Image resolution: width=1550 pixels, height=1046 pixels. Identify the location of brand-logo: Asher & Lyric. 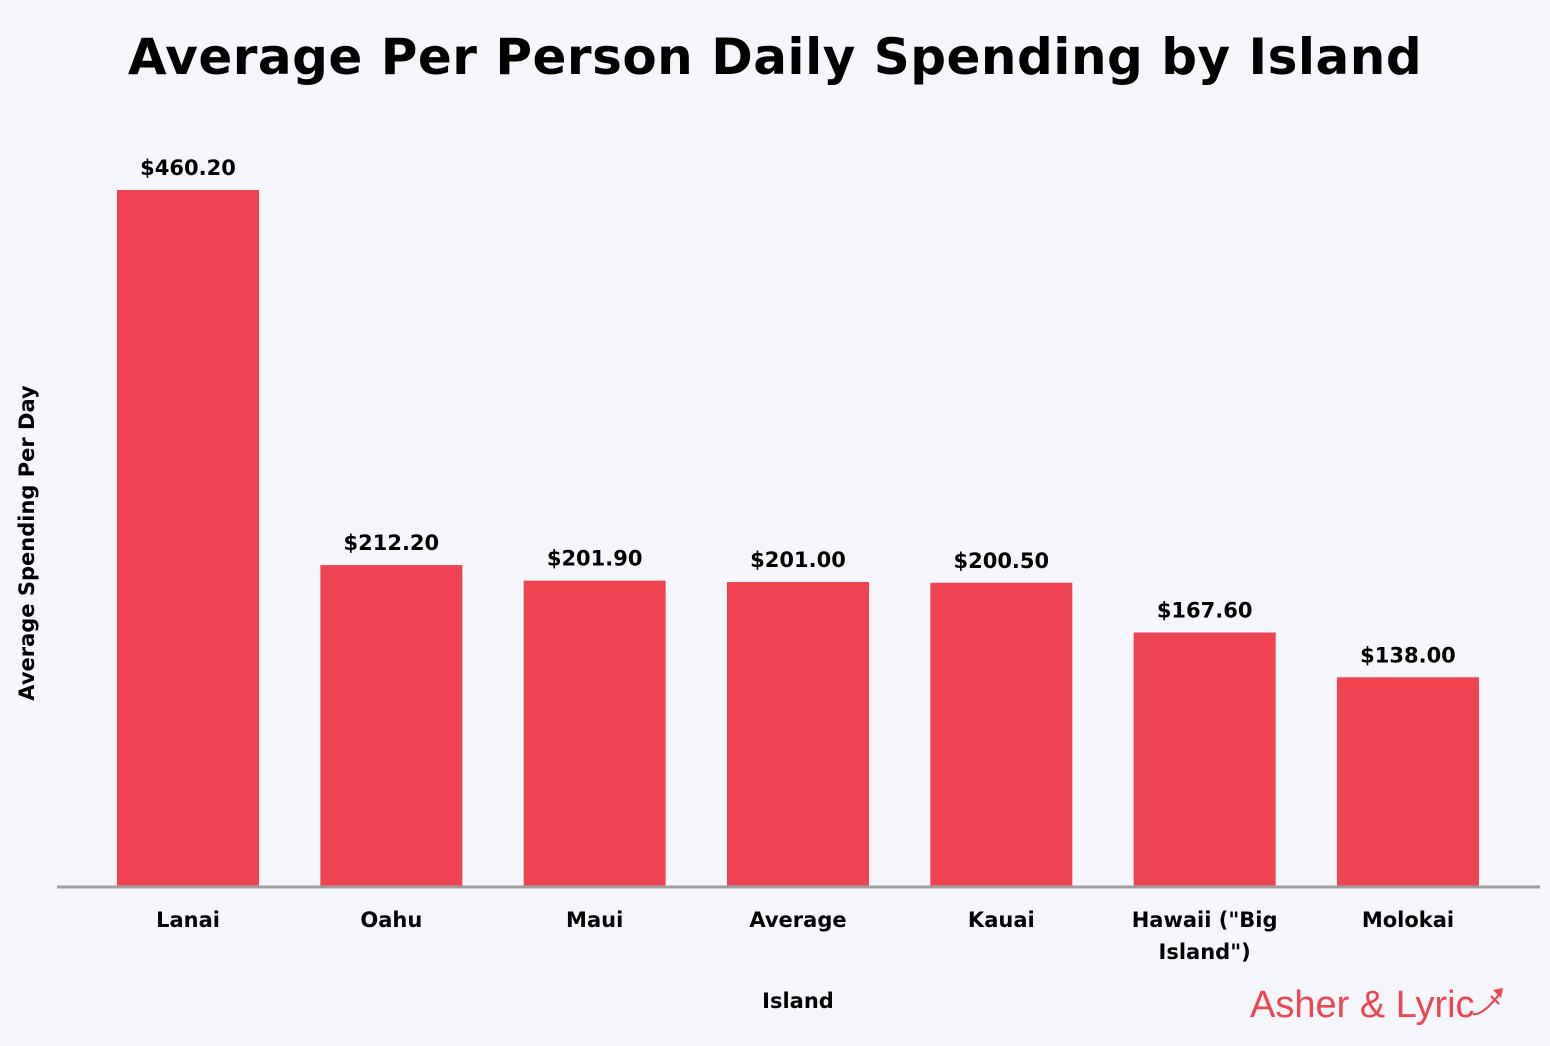
(1377, 1005).